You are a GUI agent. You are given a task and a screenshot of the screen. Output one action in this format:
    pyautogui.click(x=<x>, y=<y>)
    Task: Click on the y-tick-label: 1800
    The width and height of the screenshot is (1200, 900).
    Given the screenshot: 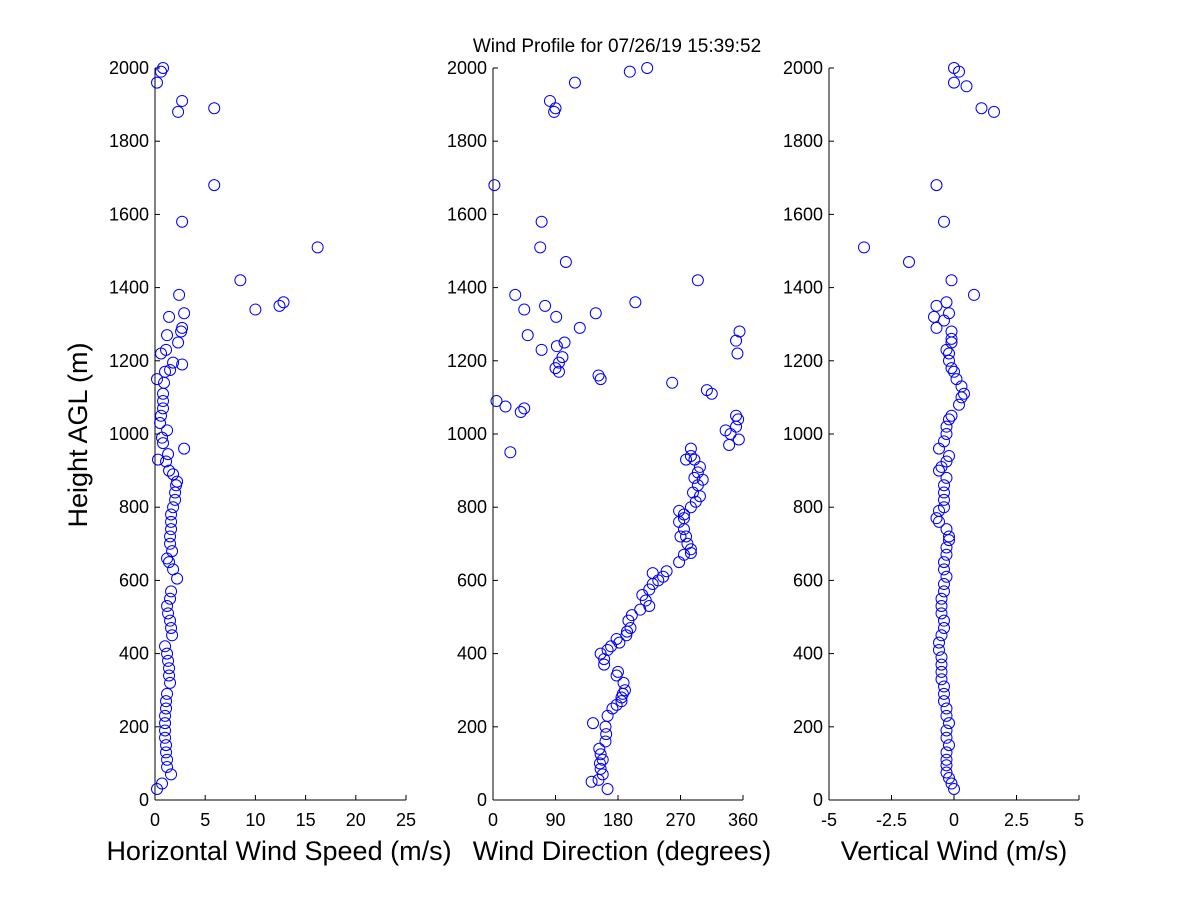 What is the action you would take?
    pyautogui.click(x=129, y=141)
    